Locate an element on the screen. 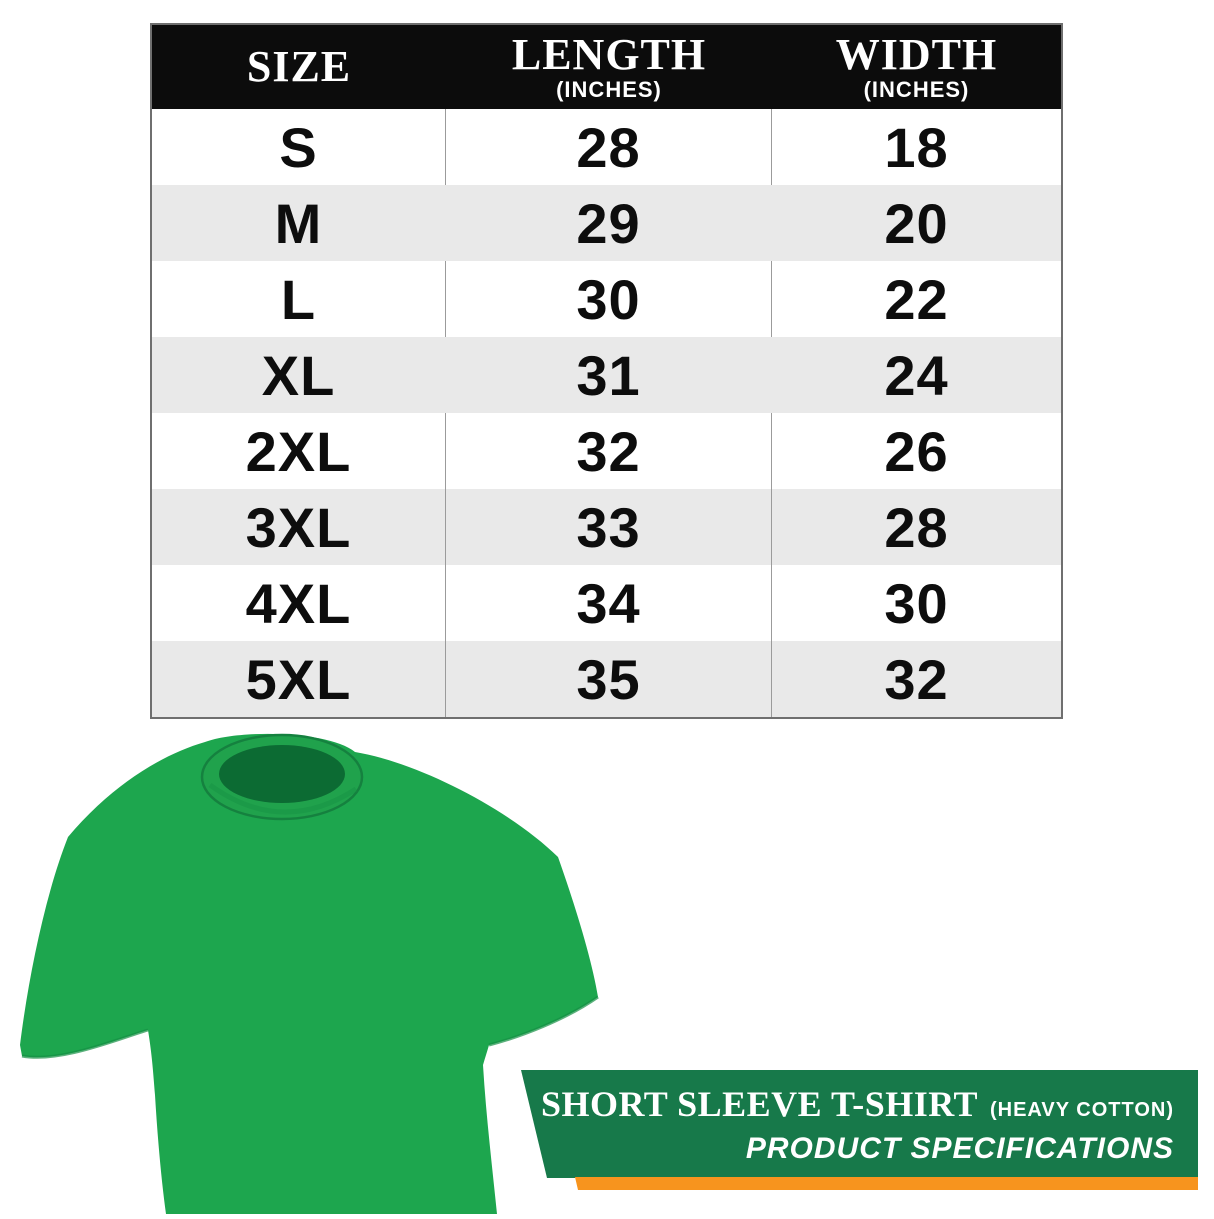 Image resolution: width=1214 pixels, height=1219 pixels. length-cell: 28 is located at coordinates (609, 147).